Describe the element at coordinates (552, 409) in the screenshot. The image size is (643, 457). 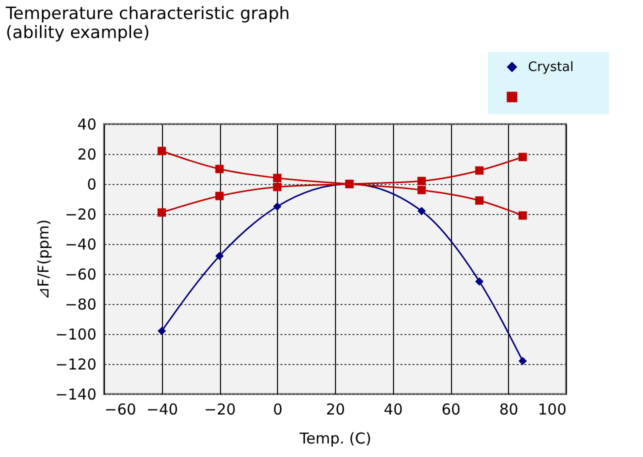
I see `x-tick-label: 100` at that location.